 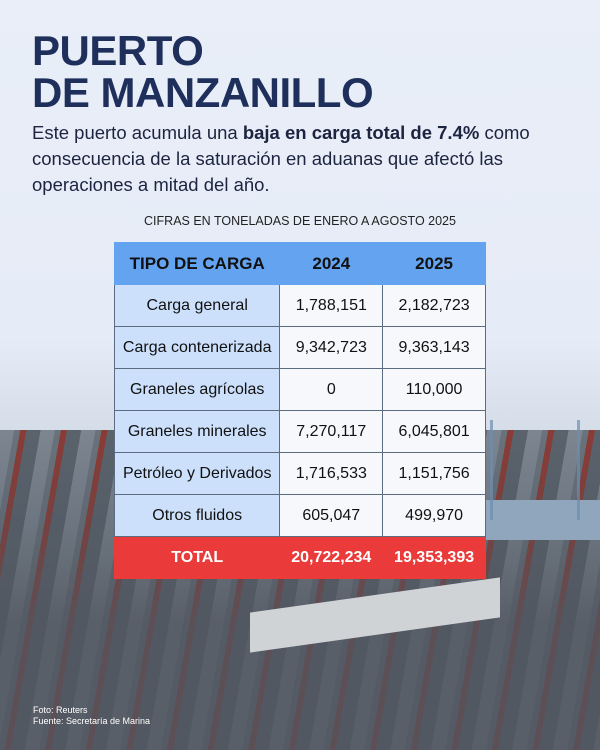 I want to click on cargo-type: Otros fluidos, so click(x=197, y=515).